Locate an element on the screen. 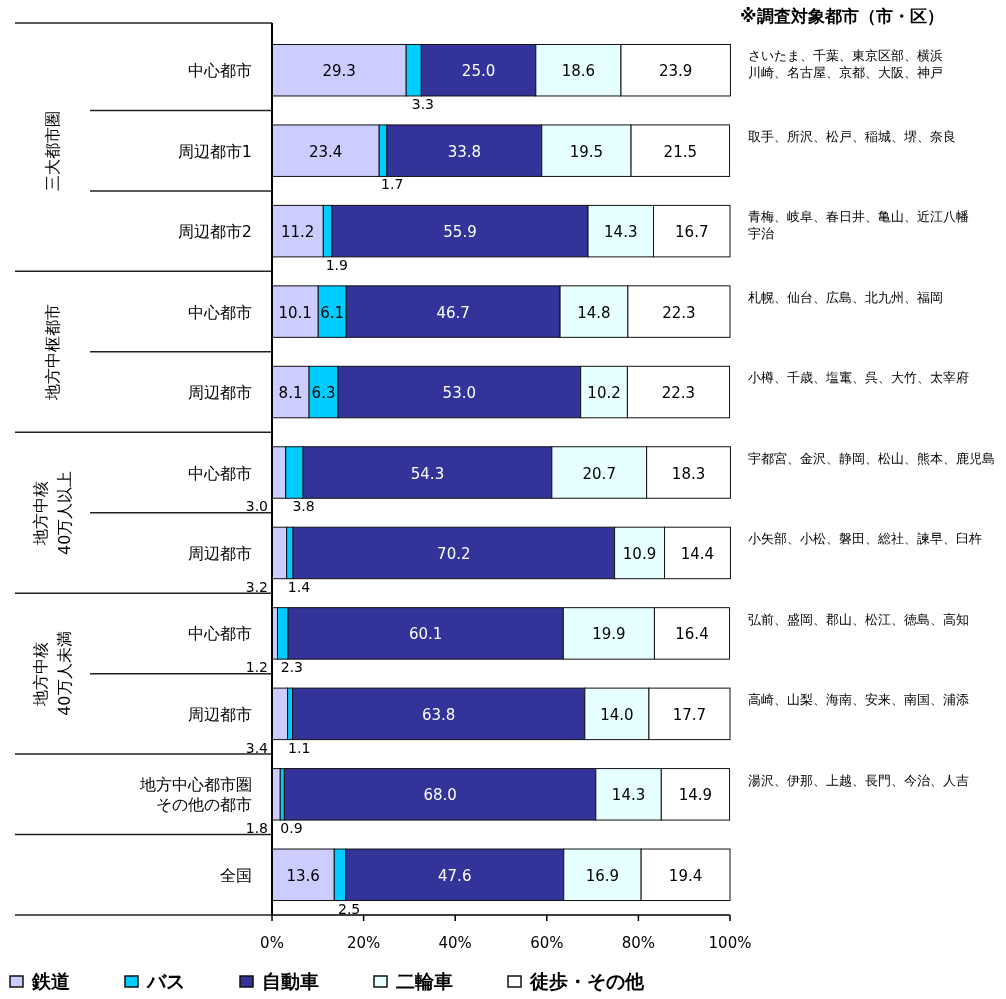 The image size is (1006, 999). text: 小樽、千歳、塩竃、呉、大竹、太宰府 is located at coordinates (858, 378).